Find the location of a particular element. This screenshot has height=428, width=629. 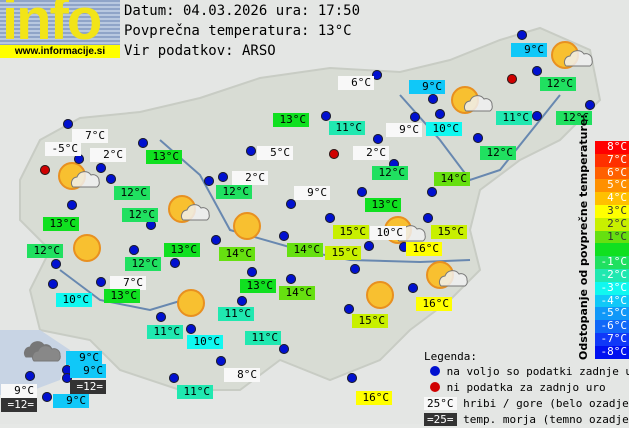

scale-step: 8°C is located at coordinates (612, 147).